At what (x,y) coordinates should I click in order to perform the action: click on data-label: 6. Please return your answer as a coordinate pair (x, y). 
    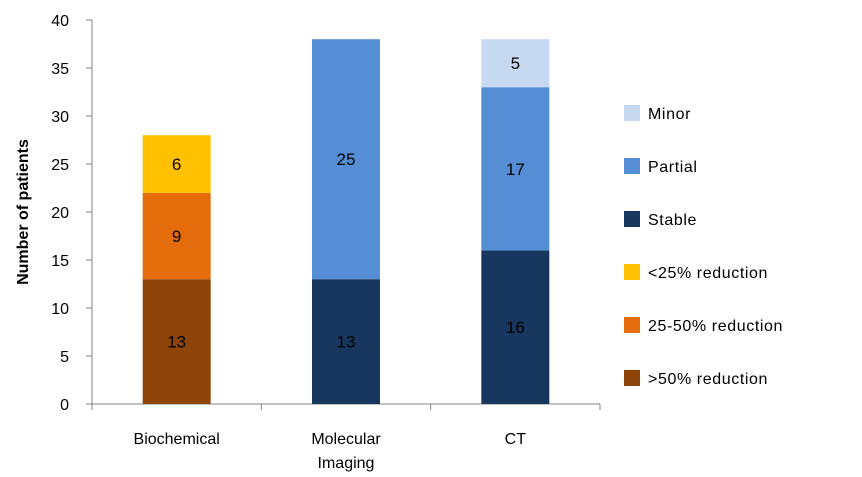
    Looking at the image, I should click on (176, 164).